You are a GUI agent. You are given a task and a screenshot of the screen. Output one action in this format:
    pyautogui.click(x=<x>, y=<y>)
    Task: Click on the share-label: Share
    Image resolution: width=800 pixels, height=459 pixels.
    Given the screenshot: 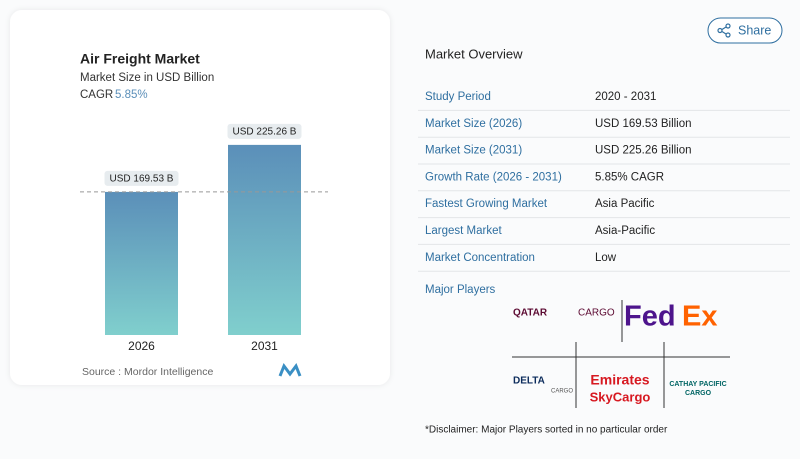 What is the action you would take?
    pyautogui.click(x=754, y=30)
    